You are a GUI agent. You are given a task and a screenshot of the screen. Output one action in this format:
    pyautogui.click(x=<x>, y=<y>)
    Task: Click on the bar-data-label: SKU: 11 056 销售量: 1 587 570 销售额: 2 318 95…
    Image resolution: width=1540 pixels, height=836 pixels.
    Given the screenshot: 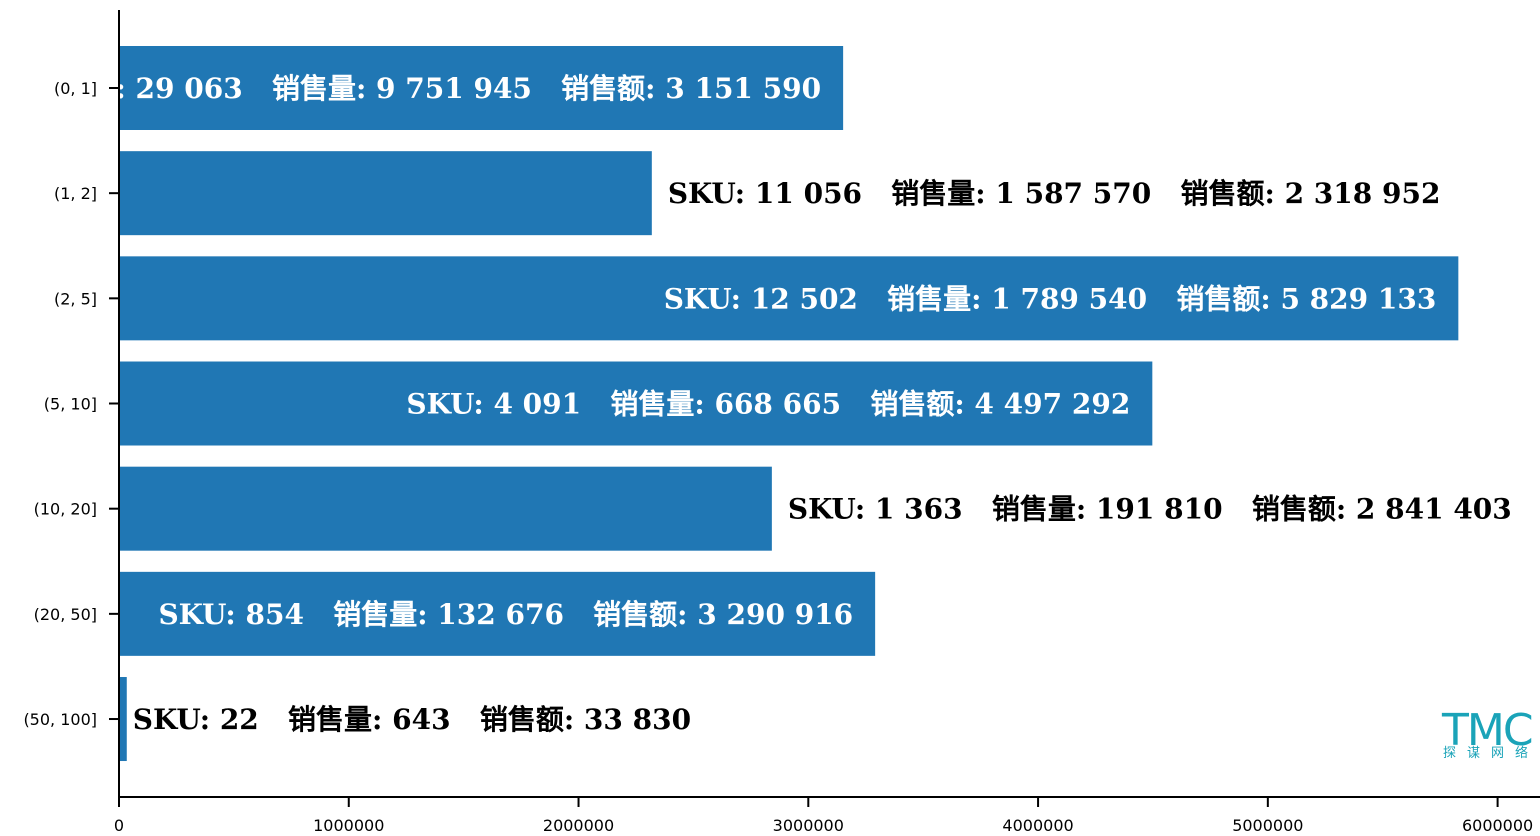 What is the action you would take?
    pyautogui.click(x=1054, y=193)
    